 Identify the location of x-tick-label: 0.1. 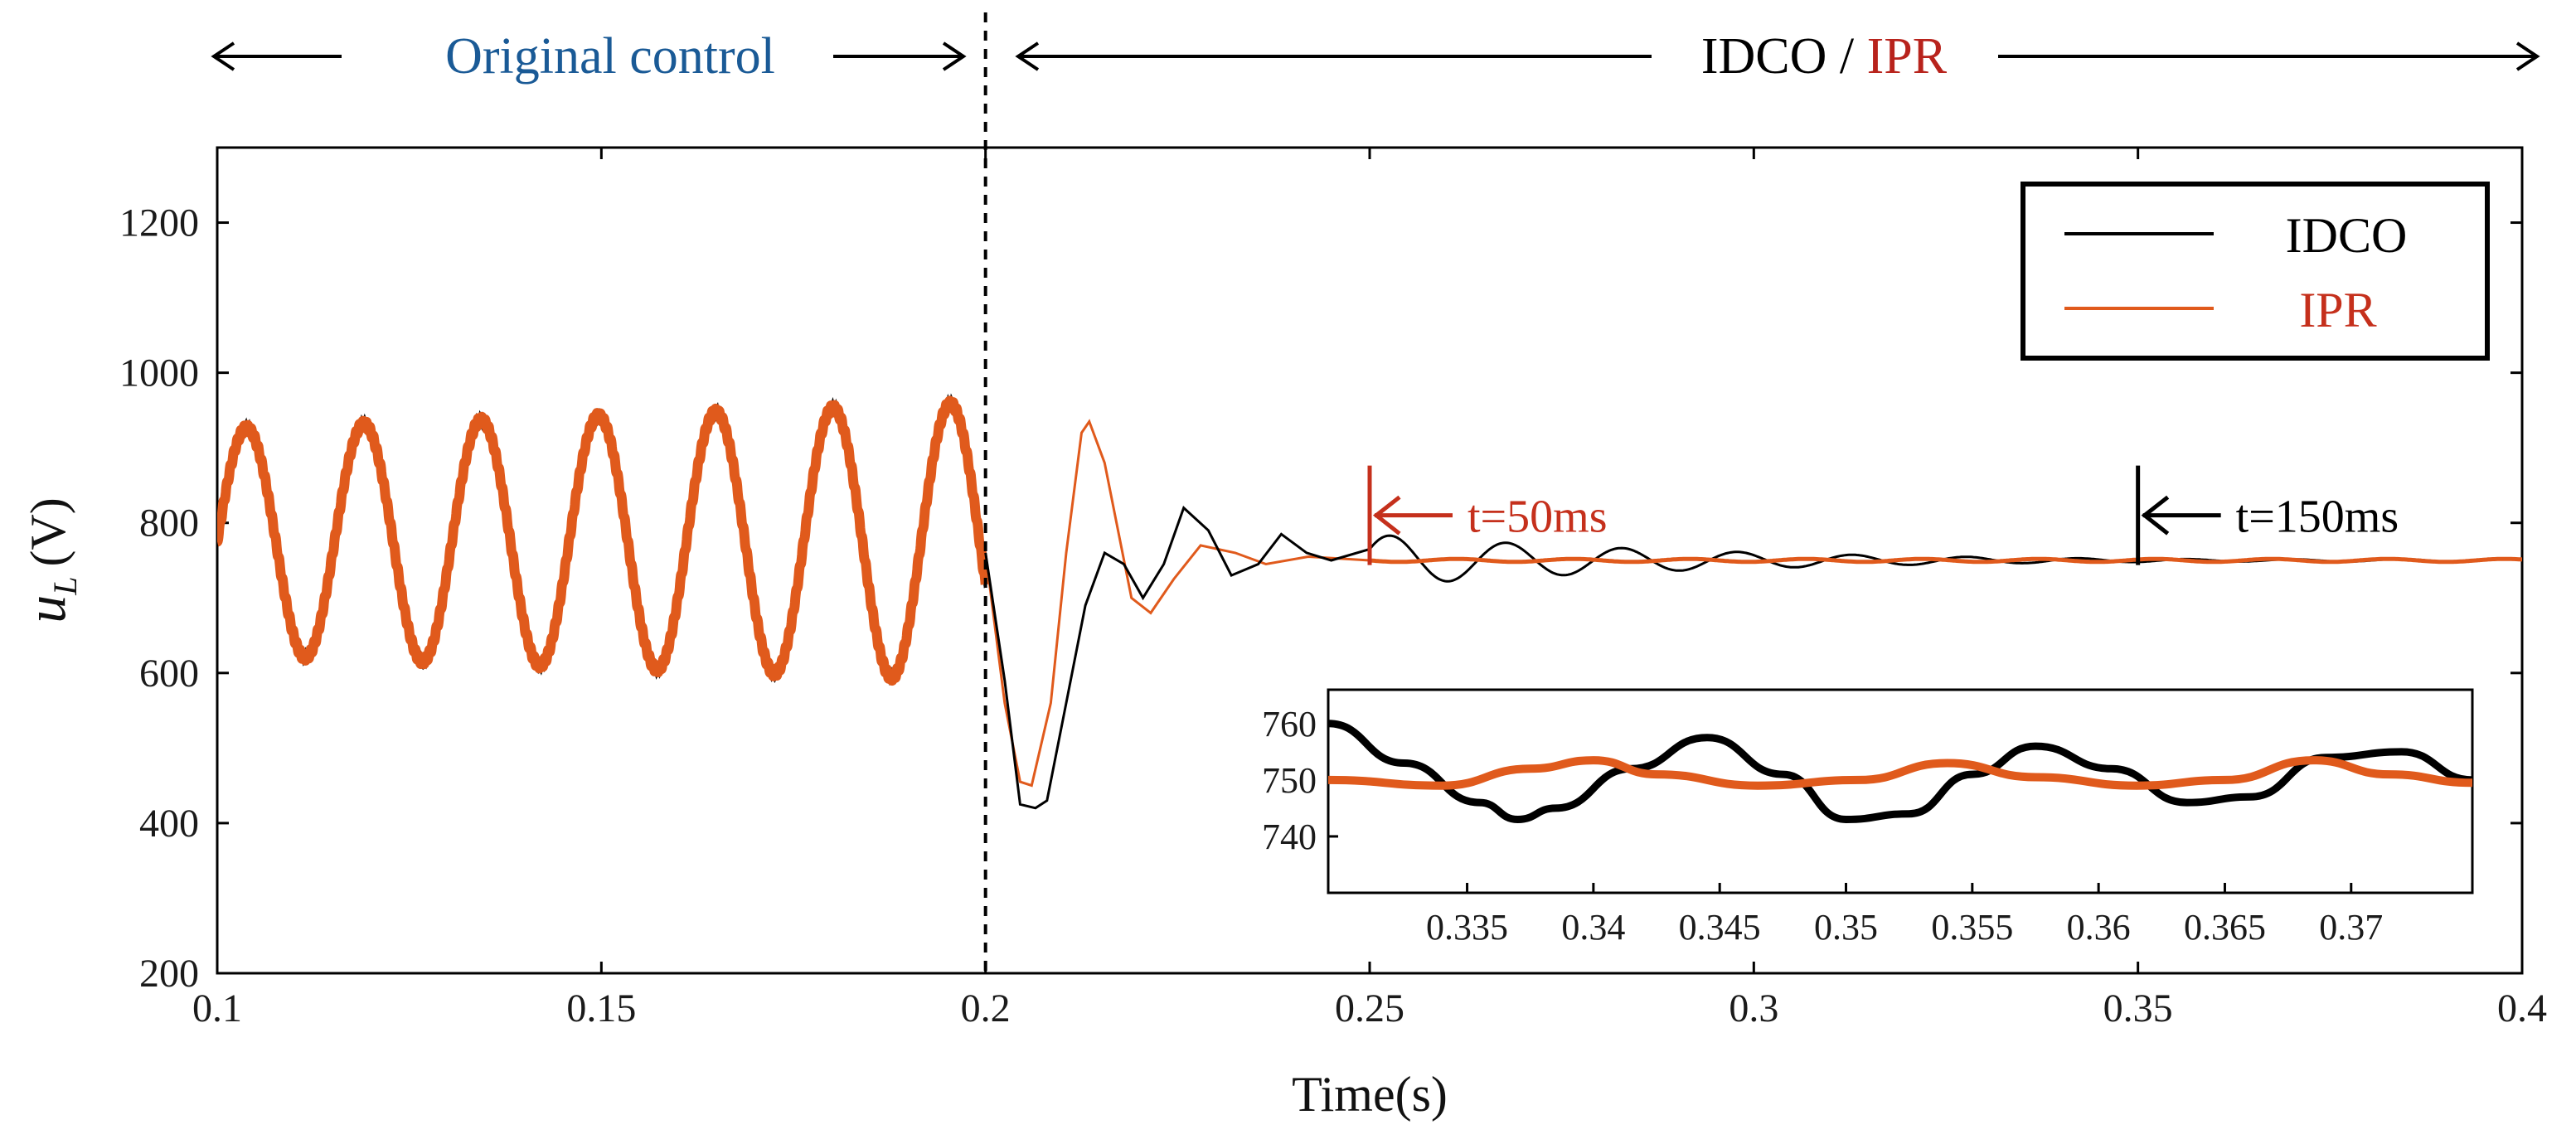
(217, 1008).